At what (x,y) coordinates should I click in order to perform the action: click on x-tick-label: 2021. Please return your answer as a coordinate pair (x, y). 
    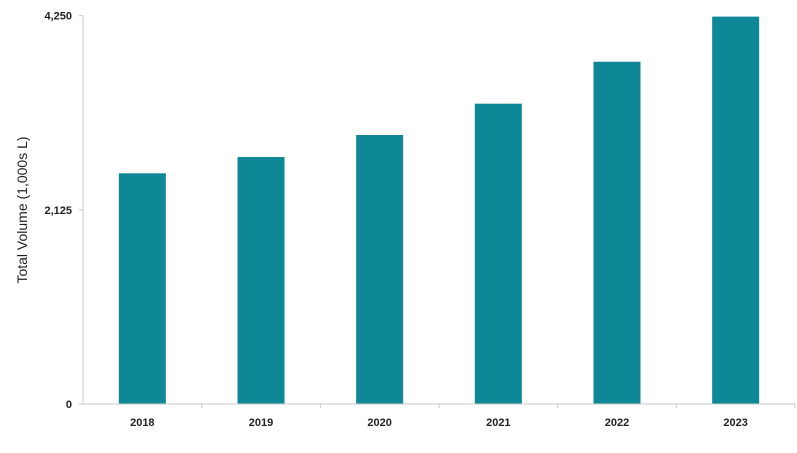
    Looking at the image, I should click on (498, 423).